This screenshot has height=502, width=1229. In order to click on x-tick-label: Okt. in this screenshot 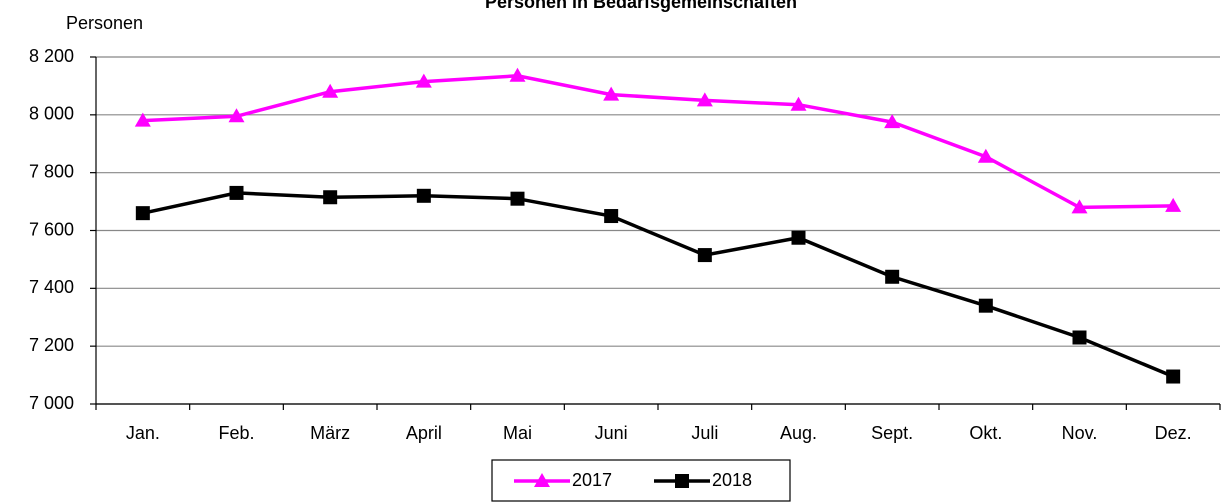, I will do `click(985, 433)`.